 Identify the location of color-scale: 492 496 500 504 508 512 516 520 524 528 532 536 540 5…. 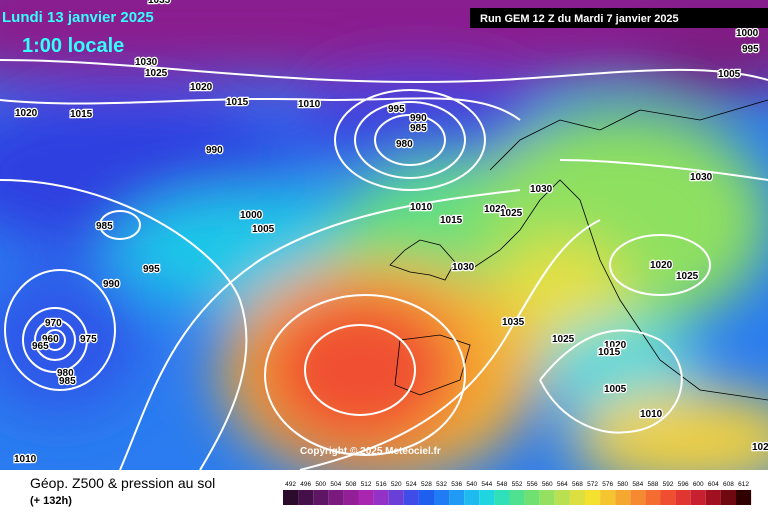
(517, 493).